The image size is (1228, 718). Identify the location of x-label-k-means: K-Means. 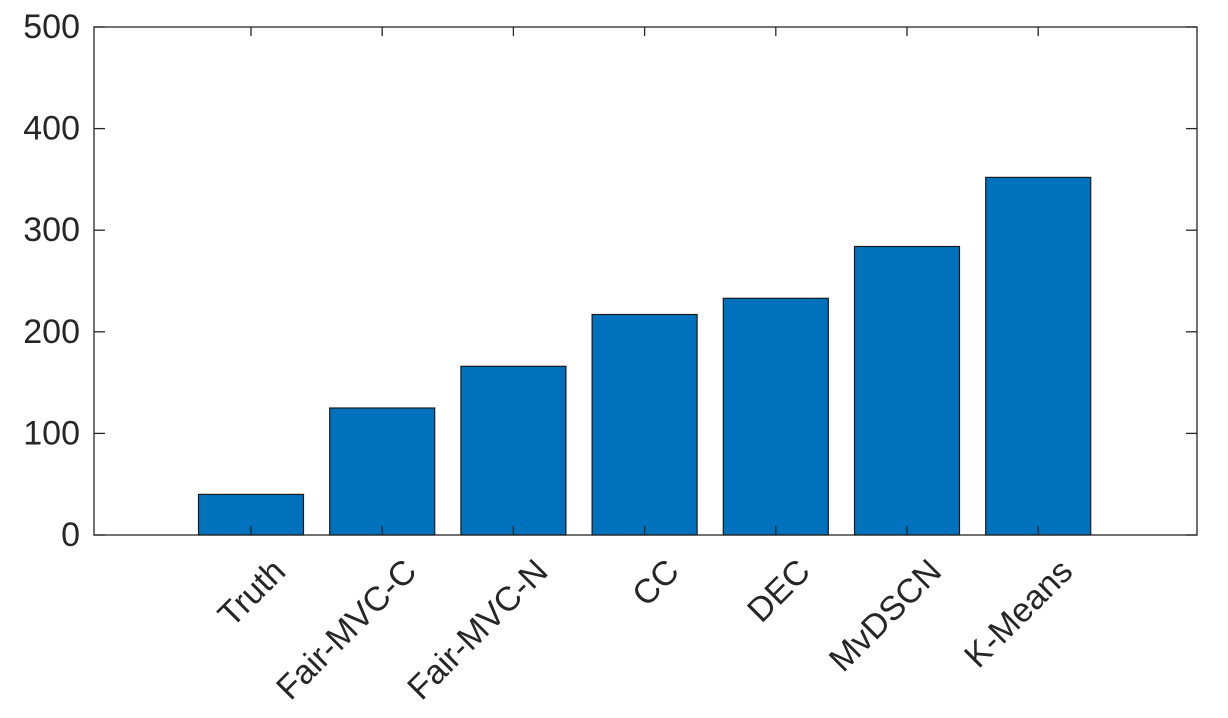
(1018, 613).